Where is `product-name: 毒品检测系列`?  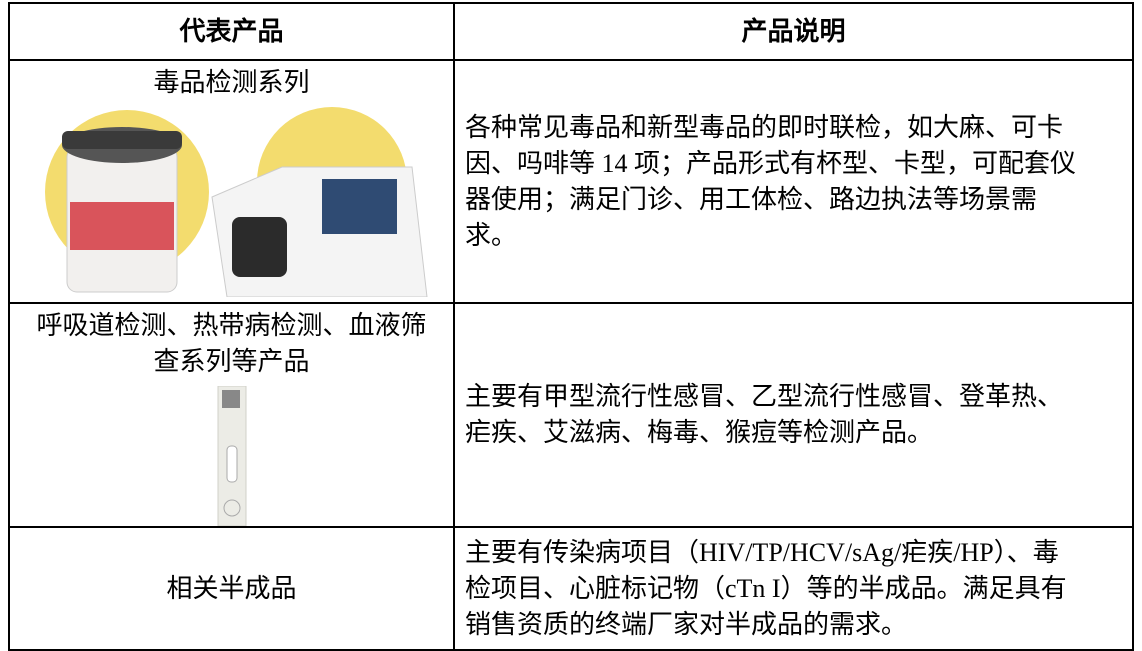 product-name: 毒品检测系列 is located at coordinates (231, 82).